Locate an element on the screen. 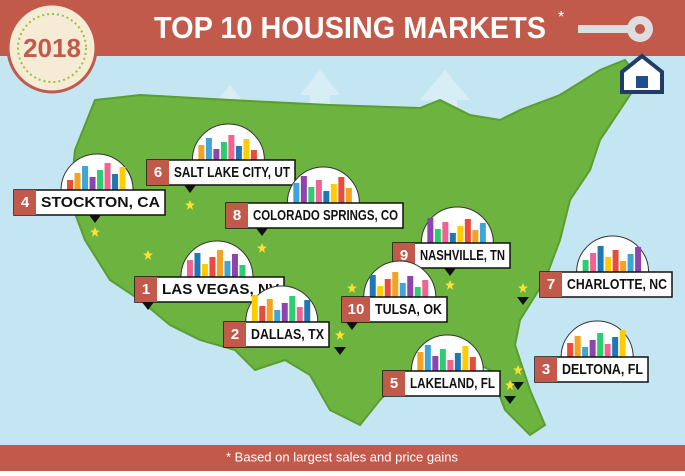  rank: 1 is located at coordinates (146, 289).